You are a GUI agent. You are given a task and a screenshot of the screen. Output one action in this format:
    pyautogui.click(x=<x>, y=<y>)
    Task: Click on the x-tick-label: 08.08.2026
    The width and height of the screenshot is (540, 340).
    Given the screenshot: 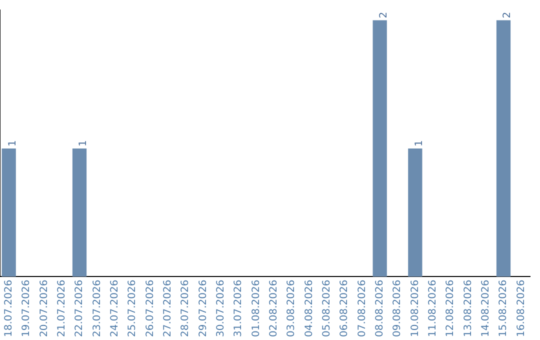 What is the action you would take?
    pyautogui.click(x=380, y=309)
    